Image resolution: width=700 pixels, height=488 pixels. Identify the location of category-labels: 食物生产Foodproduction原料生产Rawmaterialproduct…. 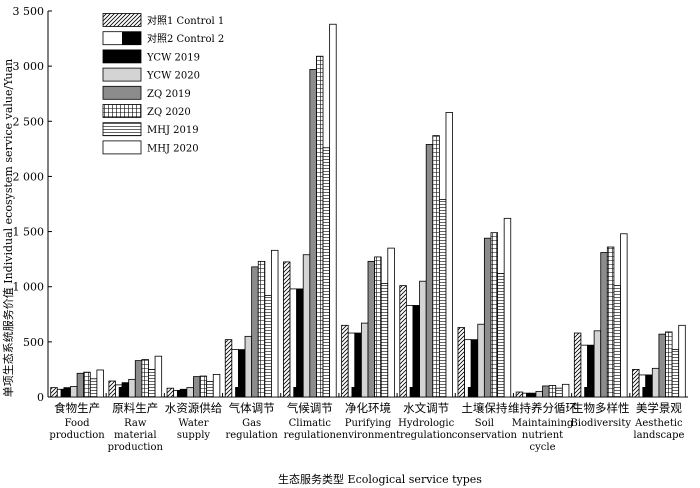
(366, 427).